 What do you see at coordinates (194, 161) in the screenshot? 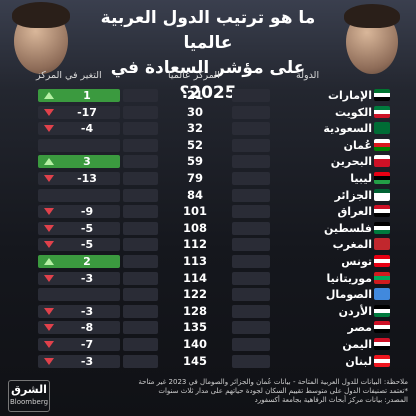
I see `rank-value: 59` at bounding box center [194, 161].